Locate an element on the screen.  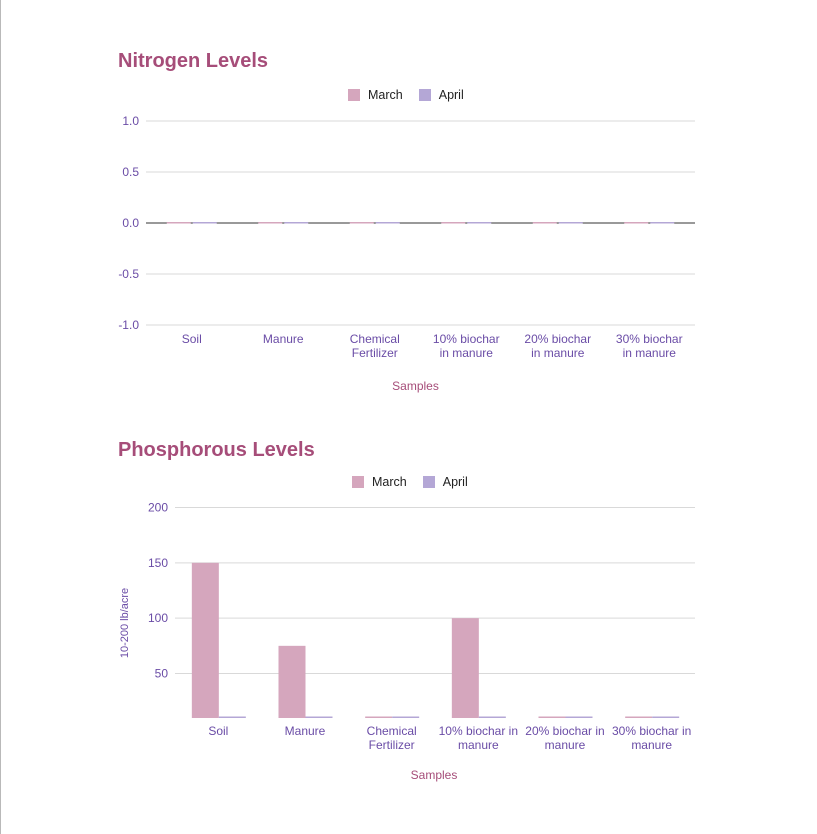
nitrogen-y-tick-label: -1.0 is located at coordinates (128, 325).